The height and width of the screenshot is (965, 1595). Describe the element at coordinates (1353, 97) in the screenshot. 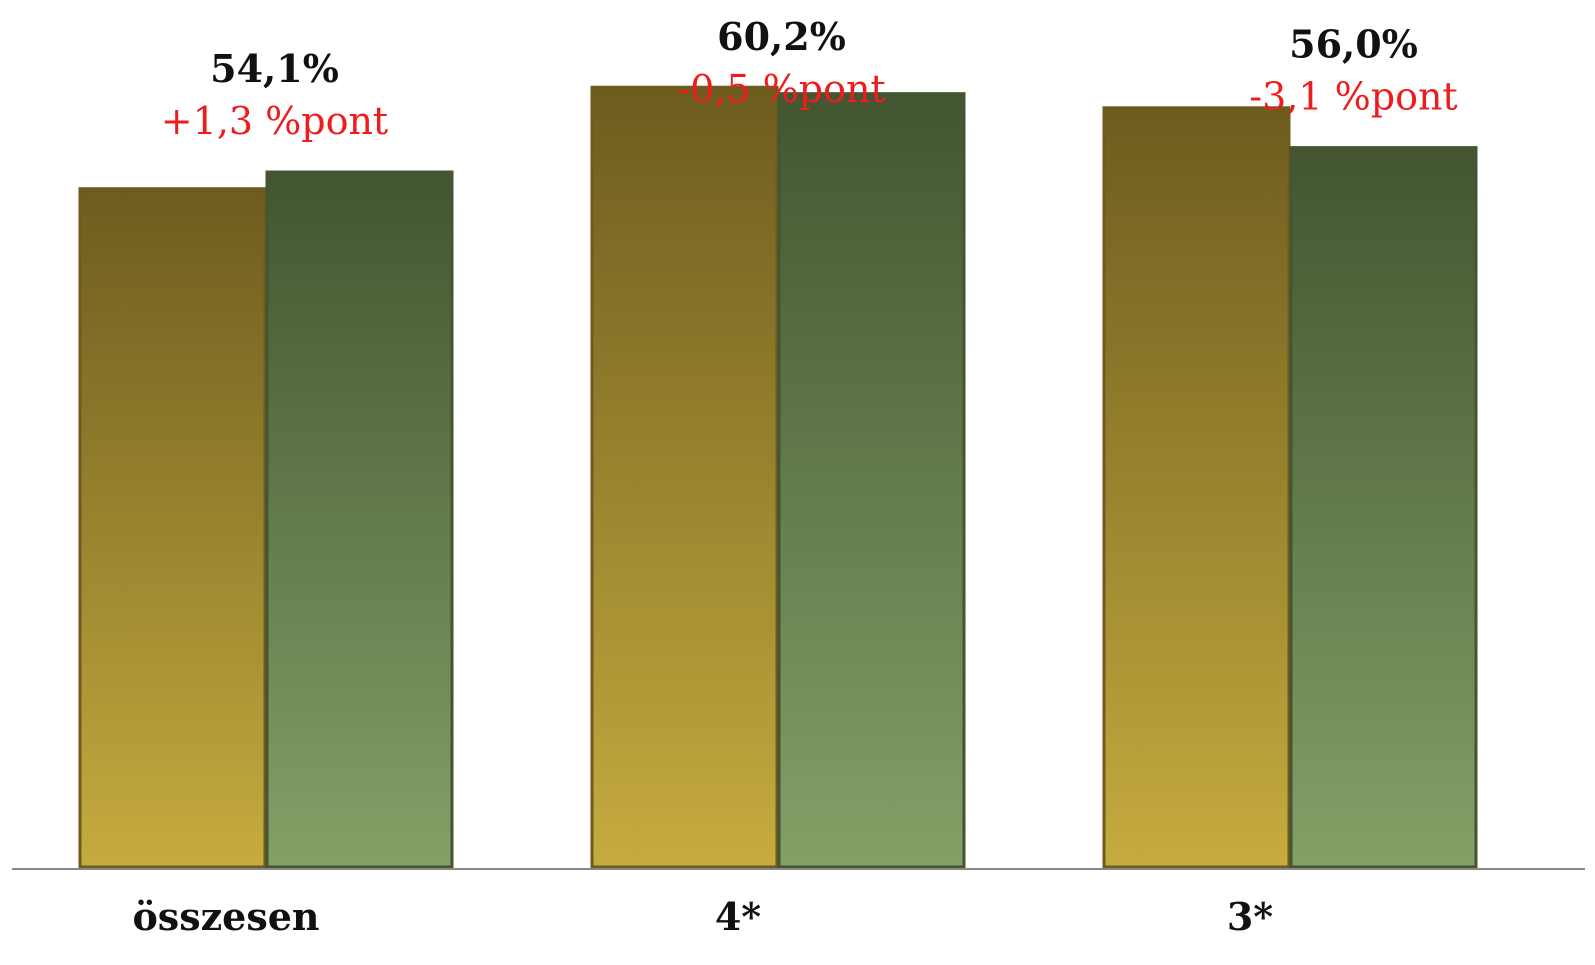

I see `delta-label: -3,1 %pont` at that location.